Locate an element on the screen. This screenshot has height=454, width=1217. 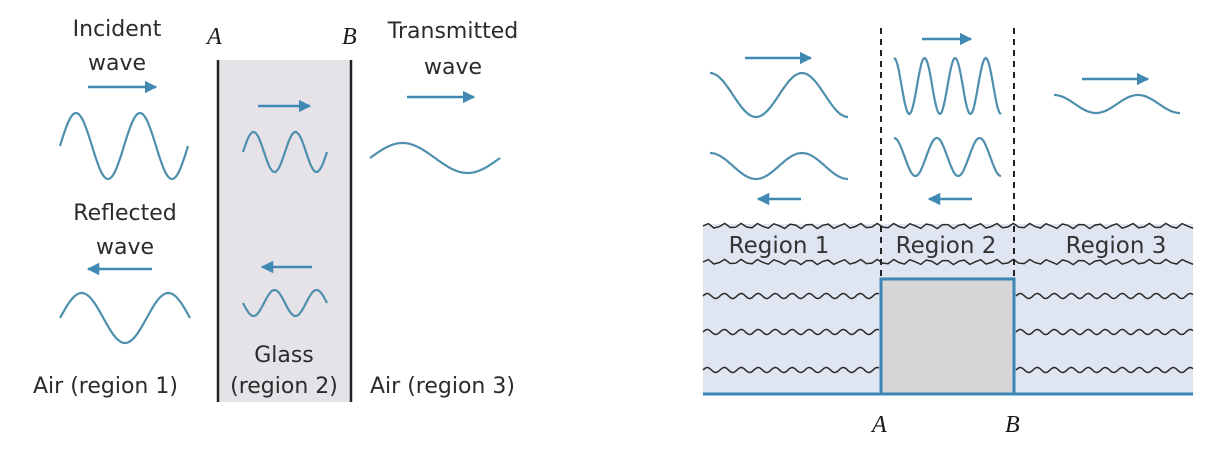
region-1-backward-wave is located at coordinates (779, 166).